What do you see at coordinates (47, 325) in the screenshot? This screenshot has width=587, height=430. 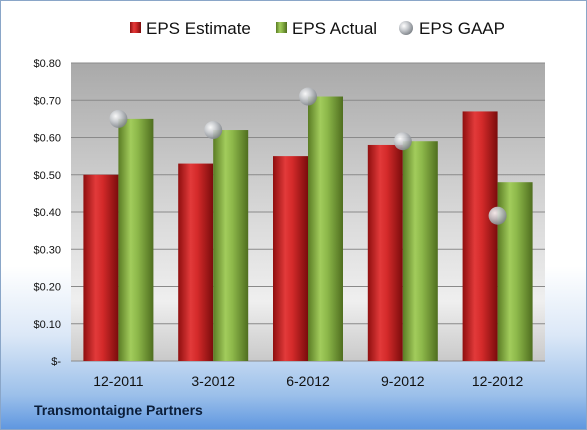 I see `y-tick-label: $0.10` at bounding box center [47, 325].